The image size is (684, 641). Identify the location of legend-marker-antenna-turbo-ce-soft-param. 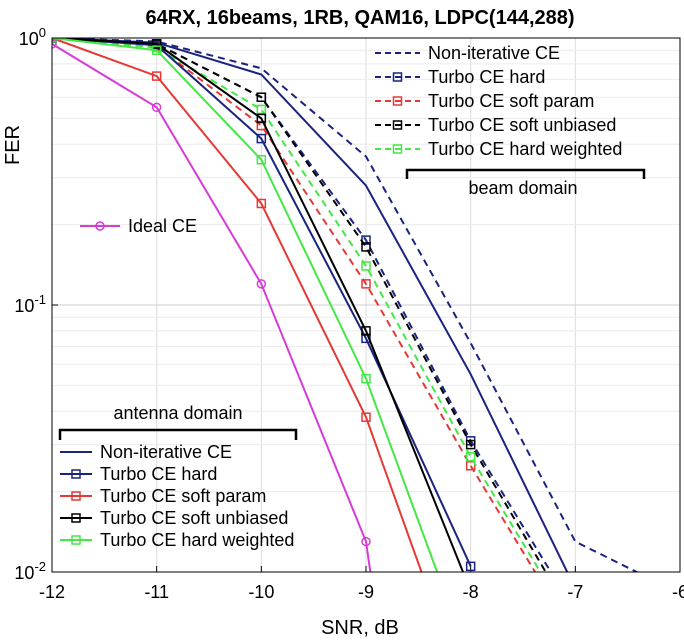
(76, 496).